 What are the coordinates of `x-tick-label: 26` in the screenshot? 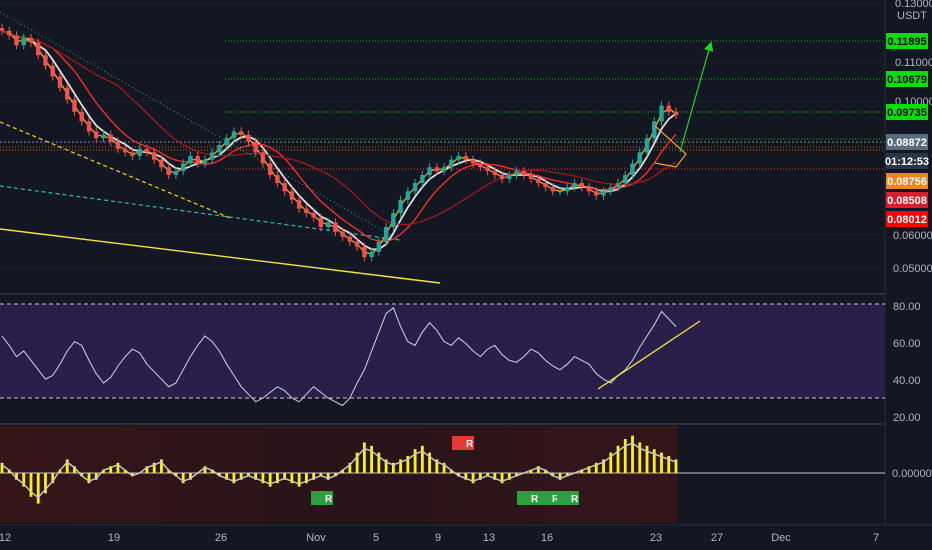 It's located at (221, 538).